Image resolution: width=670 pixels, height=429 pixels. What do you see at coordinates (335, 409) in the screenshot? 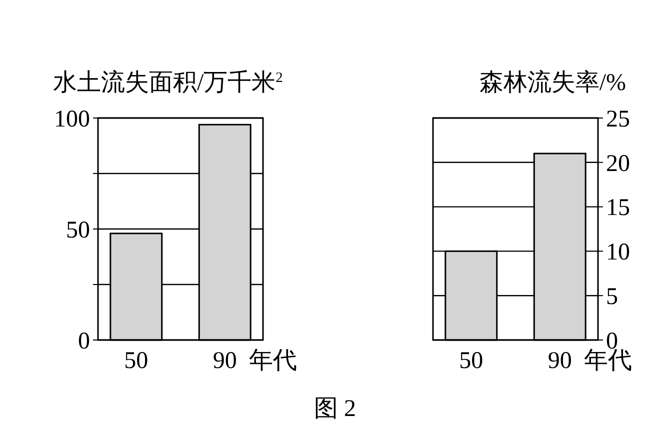
I see `caption: 图 2` at bounding box center [335, 409].